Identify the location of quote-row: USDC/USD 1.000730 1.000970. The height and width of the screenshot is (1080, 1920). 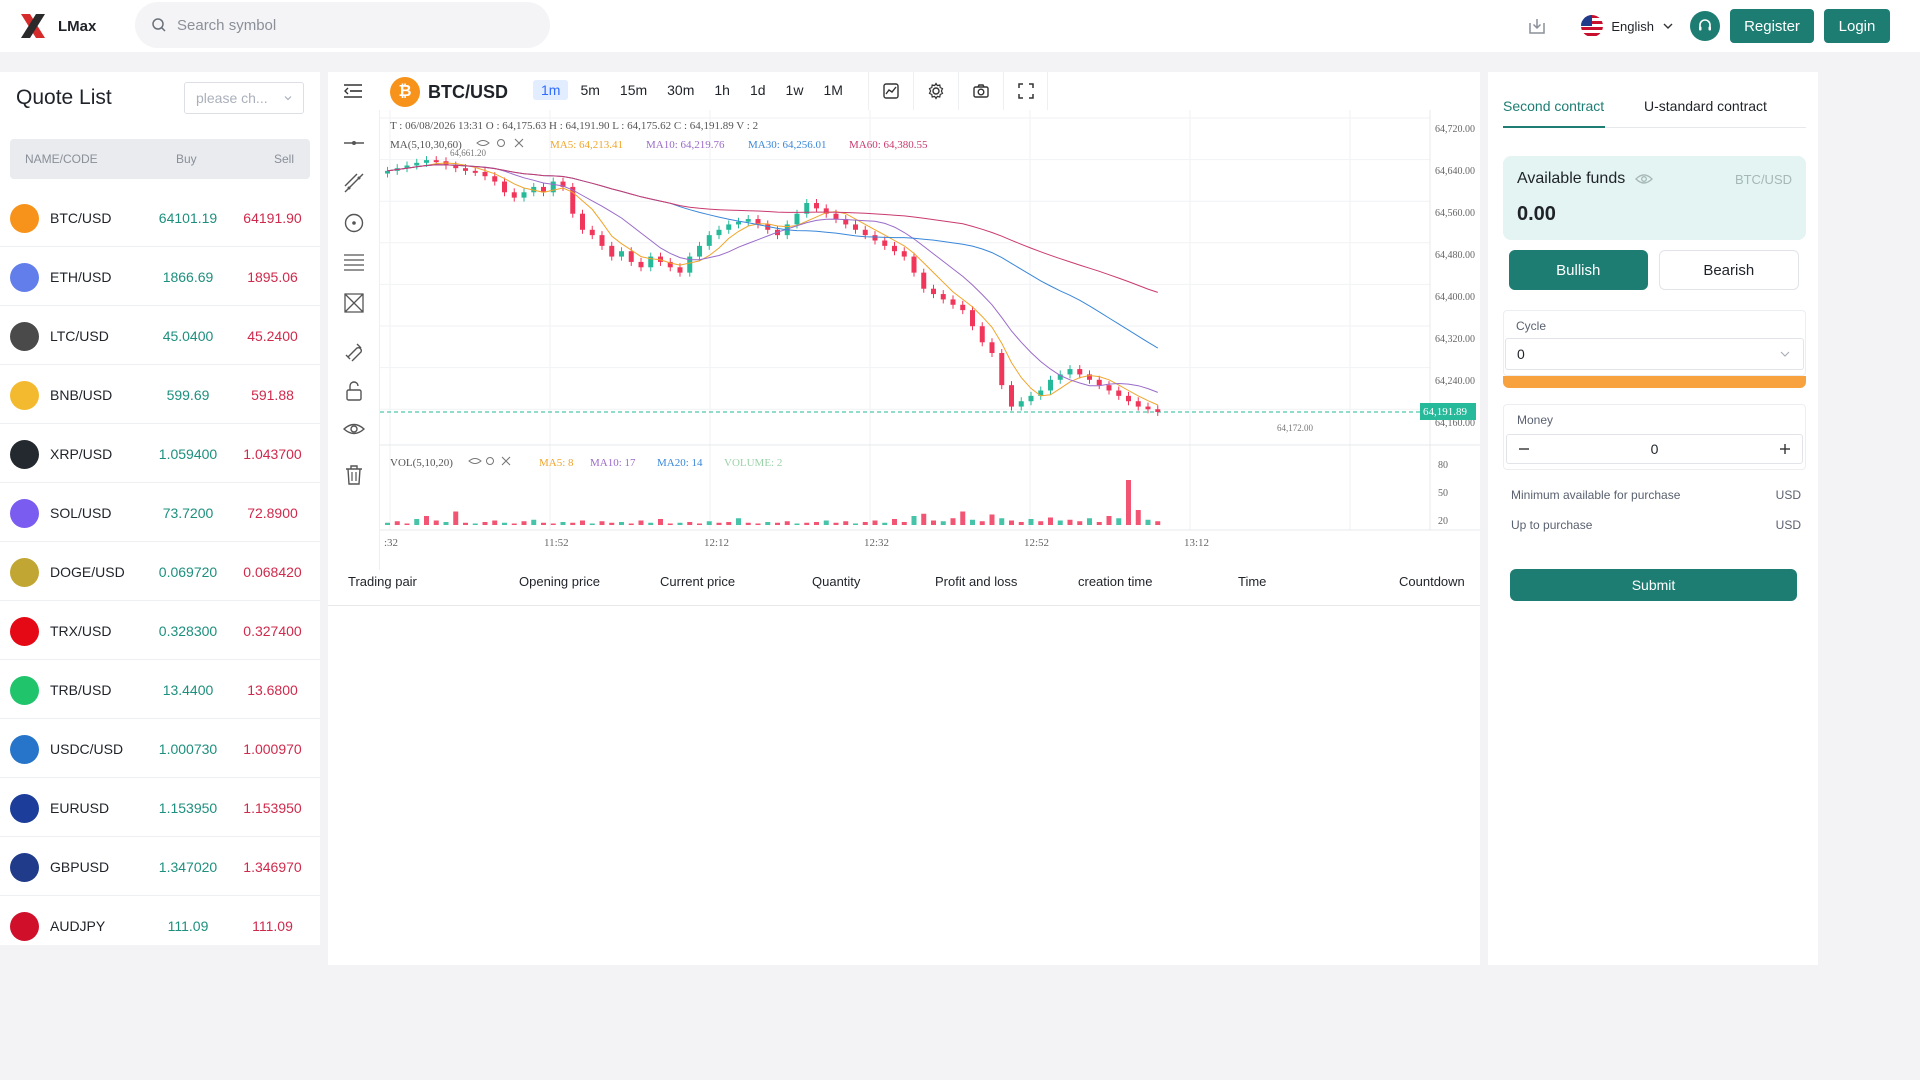
(160, 748).